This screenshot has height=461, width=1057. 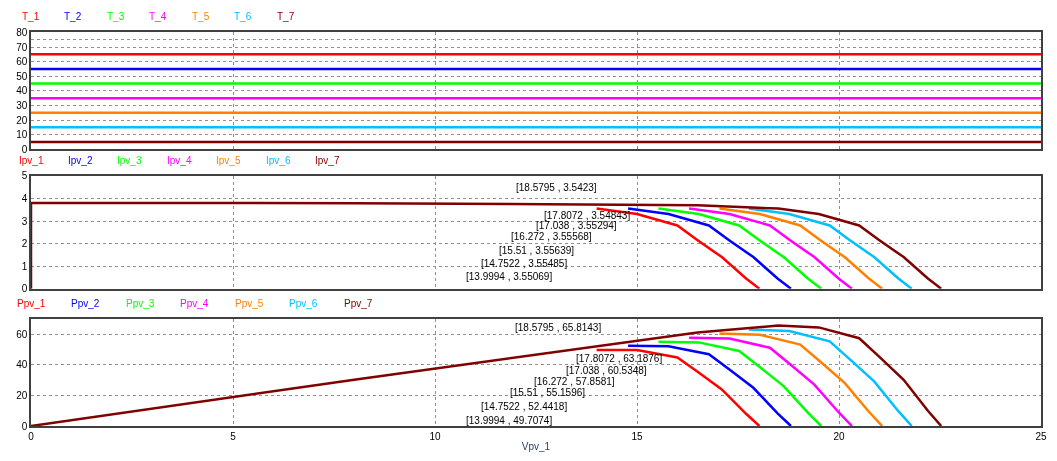 I want to click on annotation: [16.272 , 57.8581], so click(x=574, y=381).